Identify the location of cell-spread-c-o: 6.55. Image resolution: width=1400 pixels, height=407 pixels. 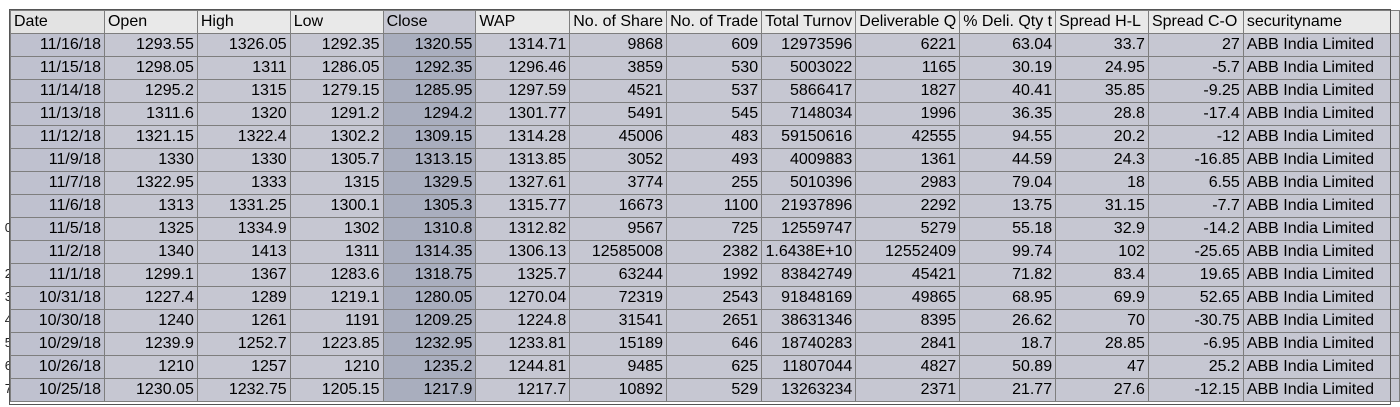
(1195, 183).